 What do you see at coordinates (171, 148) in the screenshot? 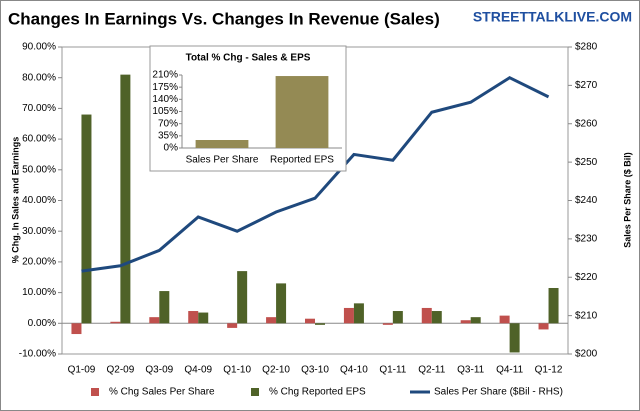
I see `inset-y-tick-label: 0%` at bounding box center [171, 148].